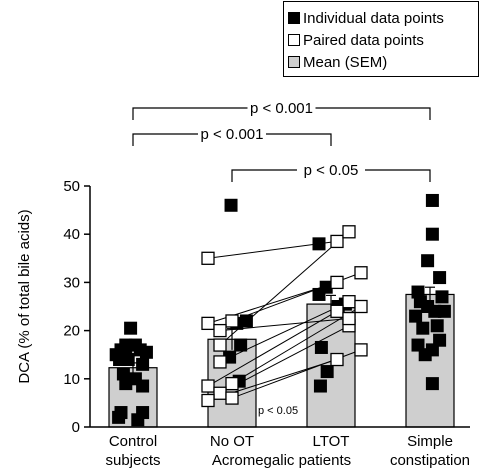 This screenshot has width=482, height=470. What do you see at coordinates (430, 441) in the screenshot?
I see `x-tick-label: Simple` at bounding box center [430, 441].